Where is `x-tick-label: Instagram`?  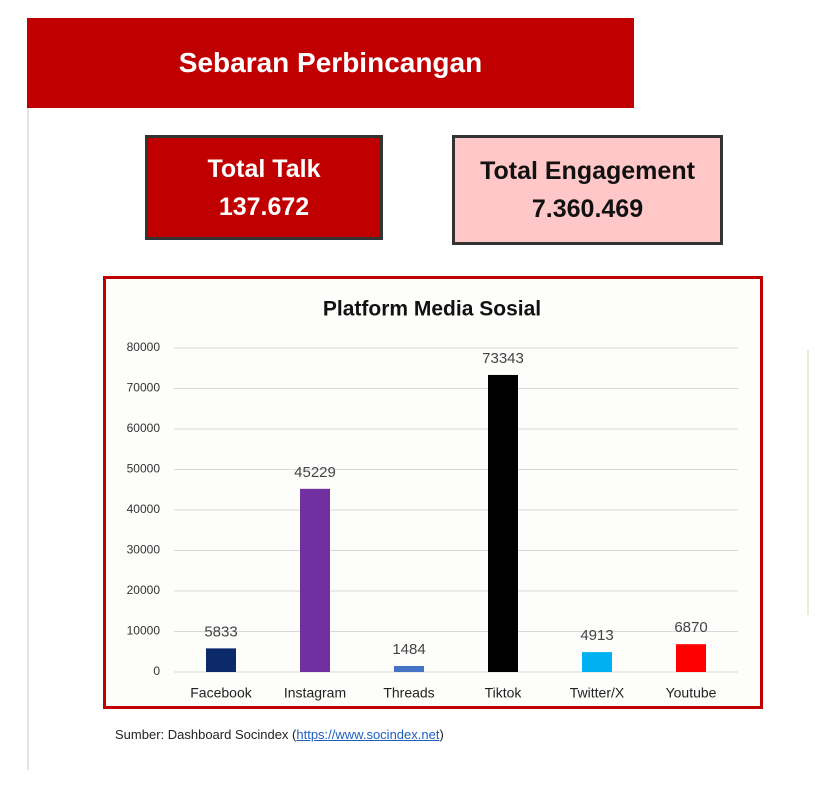
x-tick-label: Instagram is located at coordinates (315, 693).